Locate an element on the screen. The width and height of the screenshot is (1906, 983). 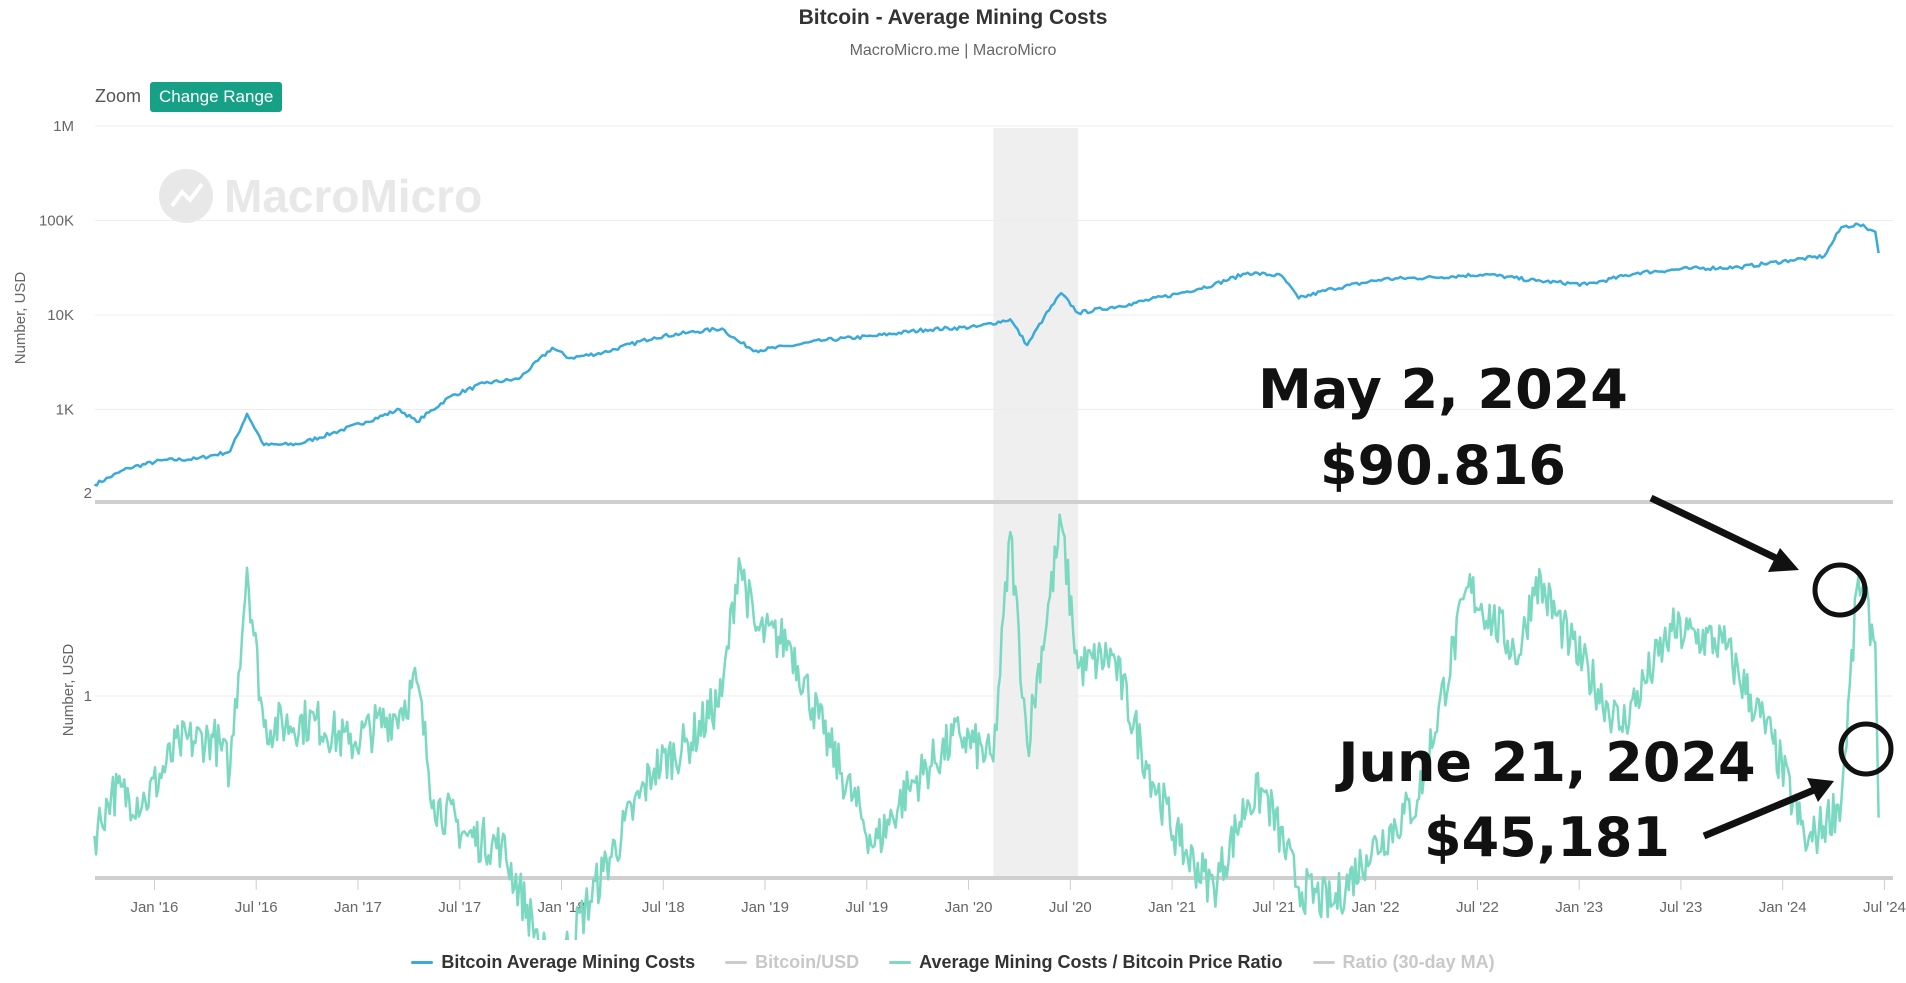
y-tick-label: 1M is located at coordinates (63, 126).